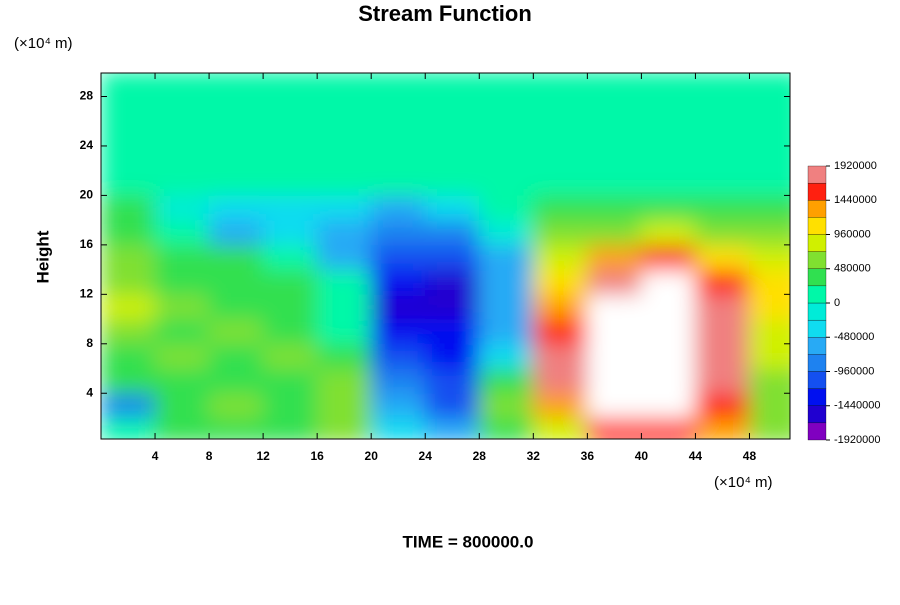 The image size is (900, 605). What do you see at coordinates (317, 456) in the screenshot?
I see `x-tick-label: 16` at bounding box center [317, 456].